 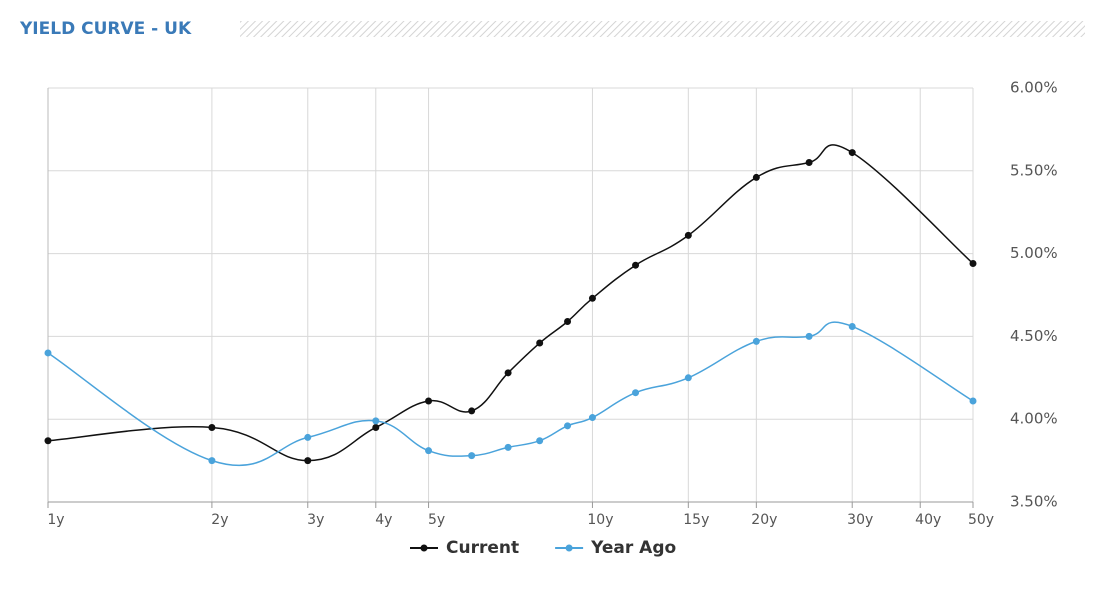 I want to click on x-tick-label: 2y, so click(x=219, y=520).